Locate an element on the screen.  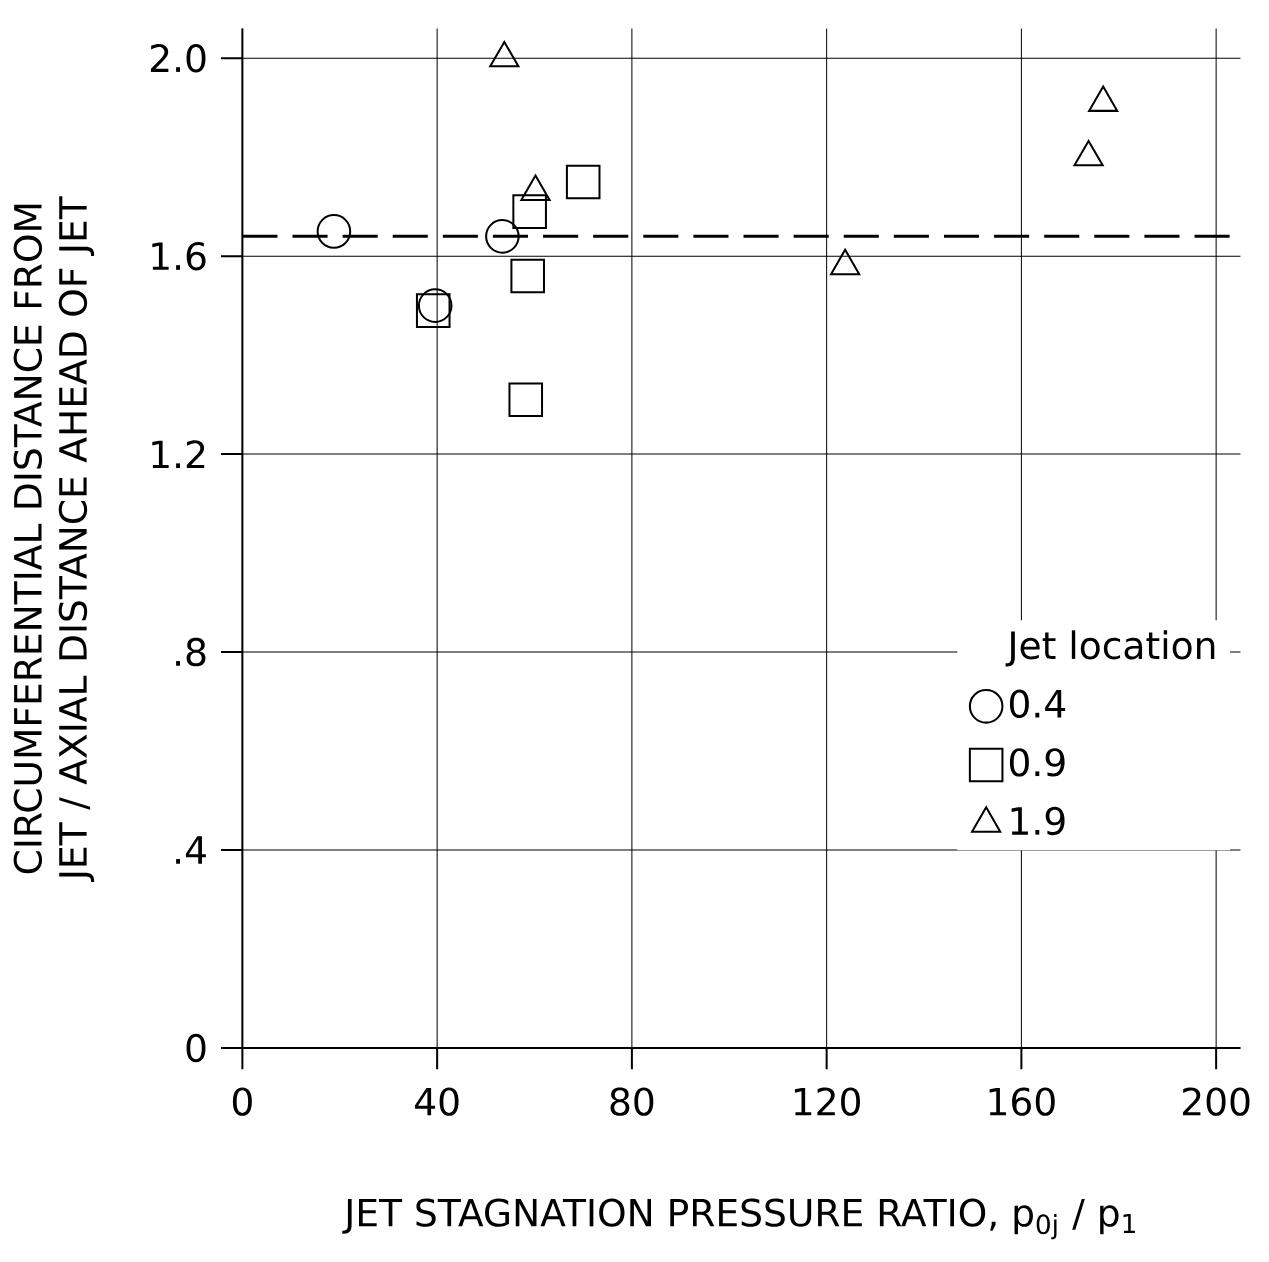
y-tick-label: 2.0 is located at coordinates (178, 58).